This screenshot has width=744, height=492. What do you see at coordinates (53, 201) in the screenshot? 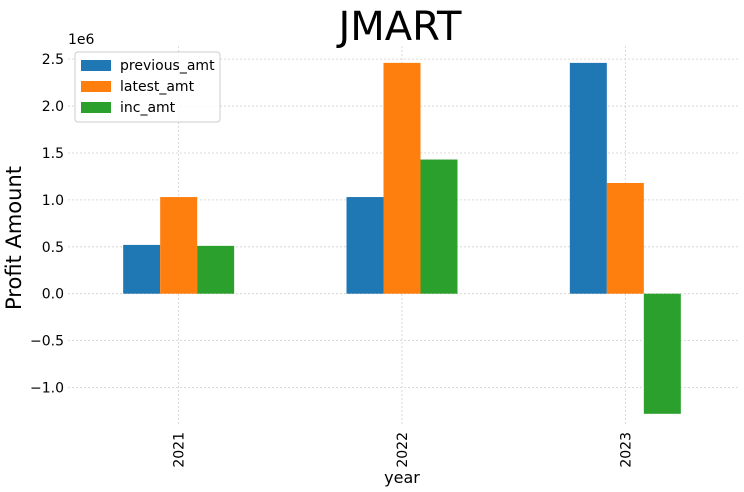
I see `y-tick-label: 1.0` at bounding box center [53, 201].